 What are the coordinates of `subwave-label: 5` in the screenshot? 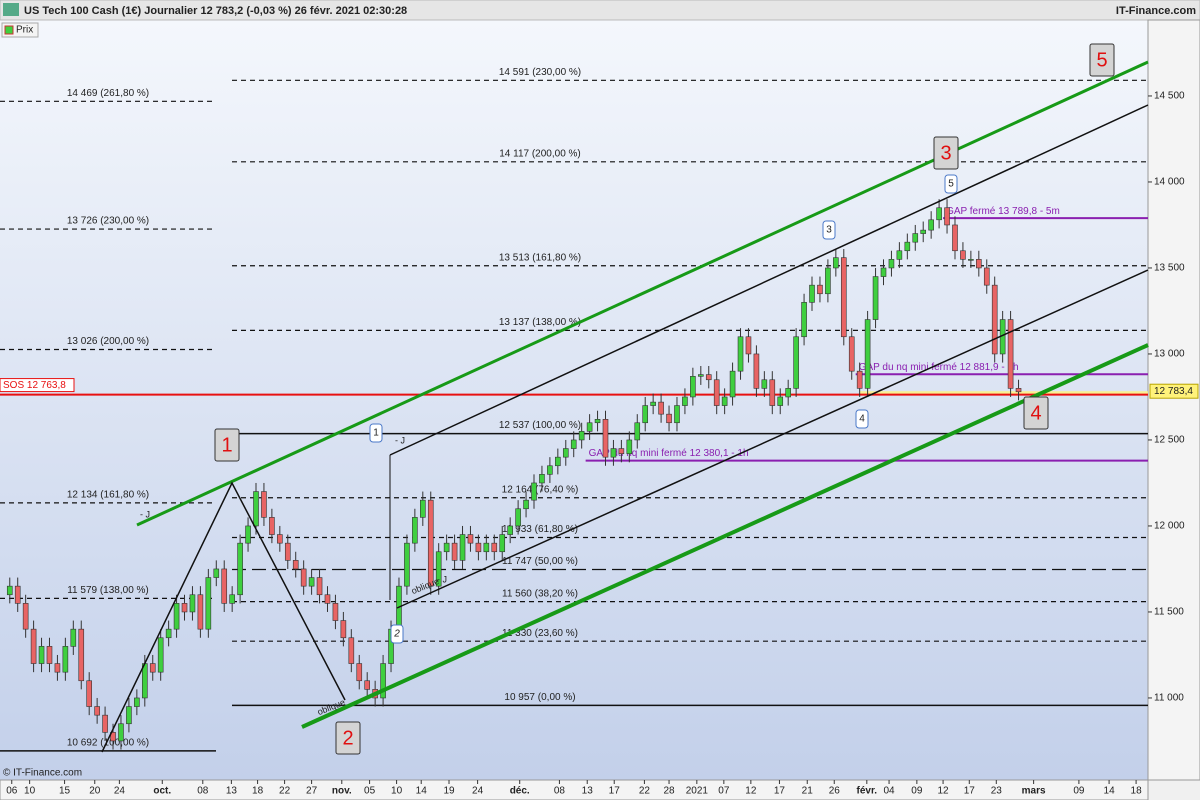 It's located at (951, 184).